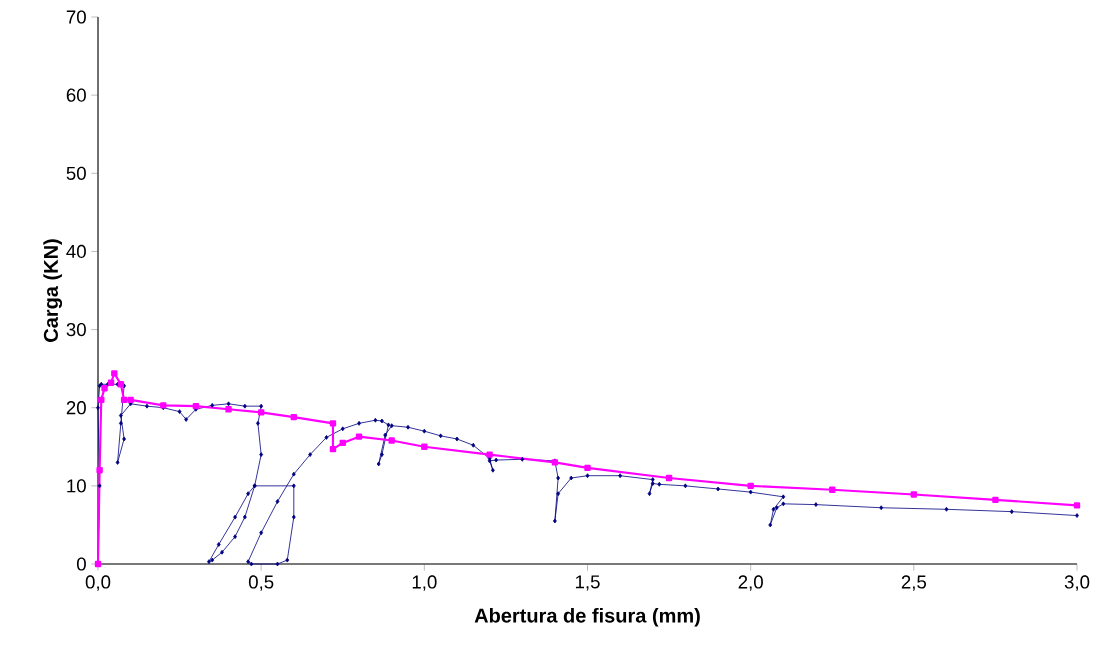  Describe the element at coordinates (424, 583) in the screenshot. I see `x-tick-label: 1,0` at that location.